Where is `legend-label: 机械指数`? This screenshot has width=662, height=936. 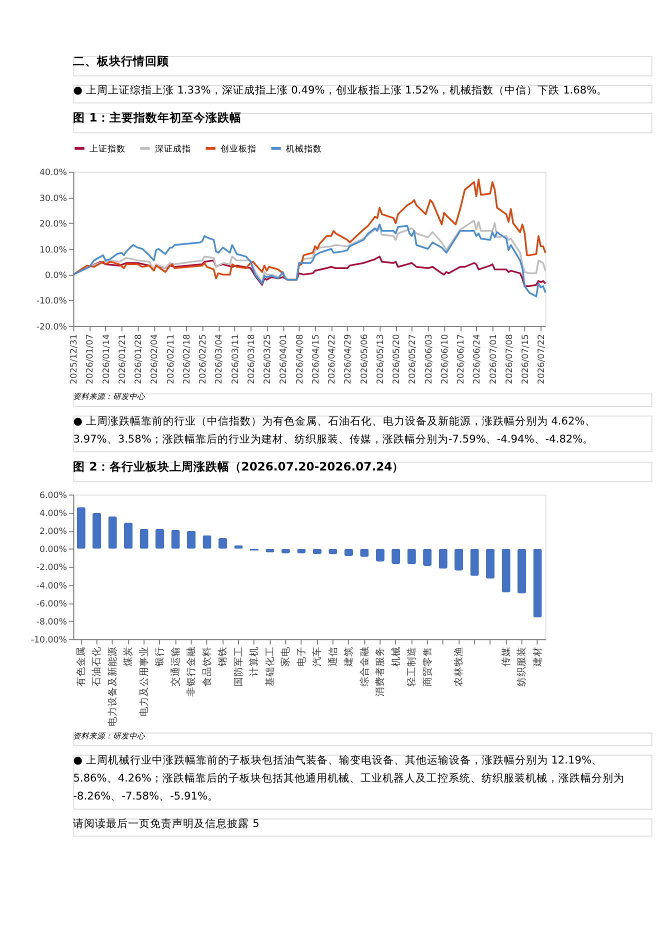 legend-label: 机械指数 is located at coordinates (304, 148).